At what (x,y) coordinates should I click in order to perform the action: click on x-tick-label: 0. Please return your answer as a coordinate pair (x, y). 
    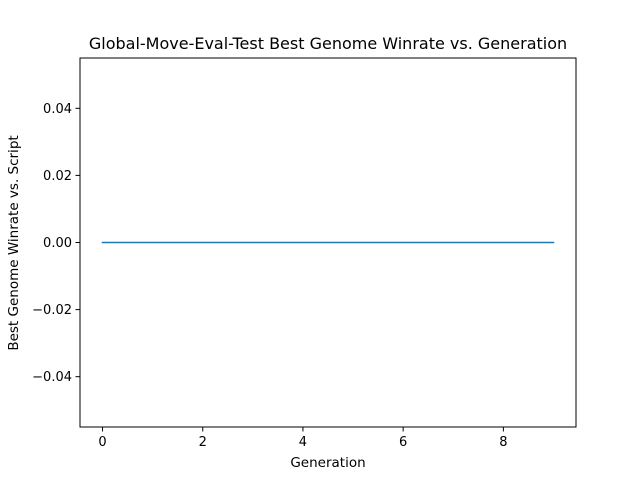
    Looking at the image, I should click on (102, 442).